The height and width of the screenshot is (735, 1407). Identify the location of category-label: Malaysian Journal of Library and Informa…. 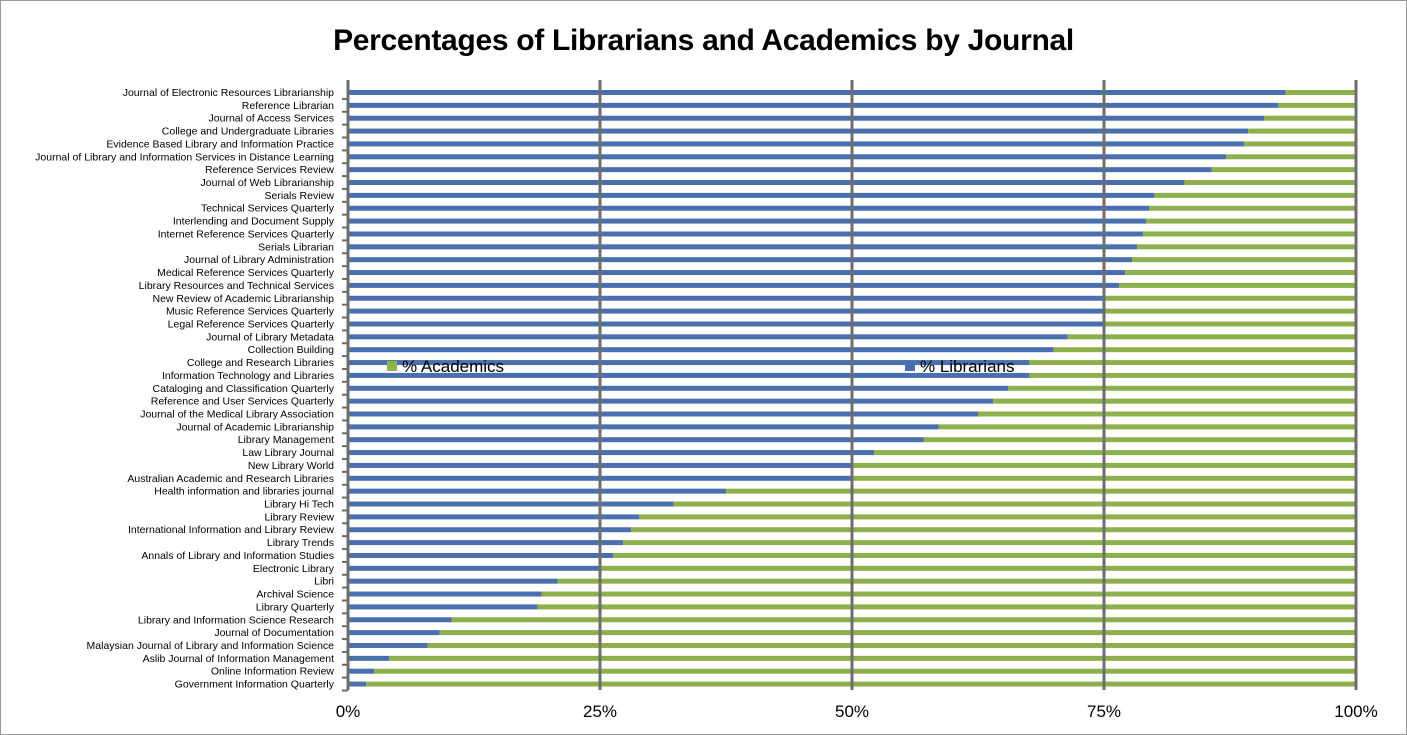
(211, 646).